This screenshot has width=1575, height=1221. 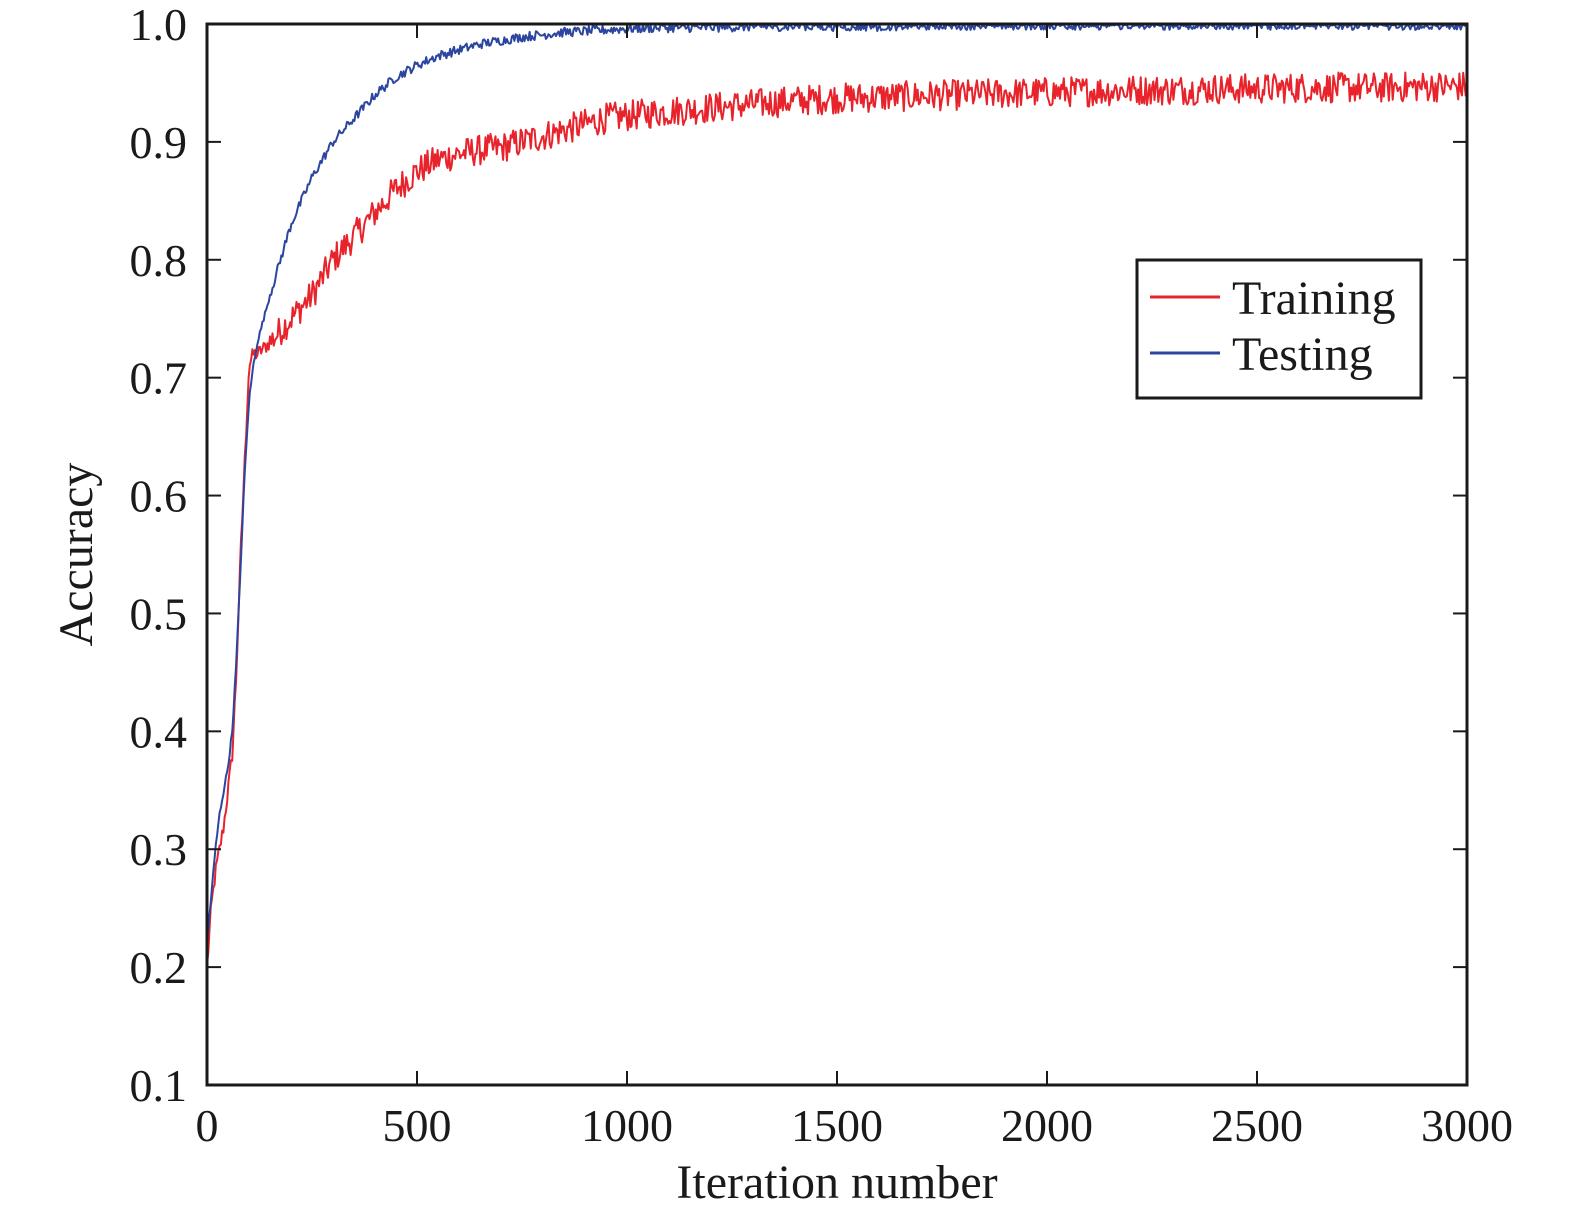 I want to click on y-tick-label: 0.2, so click(x=159, y=967).